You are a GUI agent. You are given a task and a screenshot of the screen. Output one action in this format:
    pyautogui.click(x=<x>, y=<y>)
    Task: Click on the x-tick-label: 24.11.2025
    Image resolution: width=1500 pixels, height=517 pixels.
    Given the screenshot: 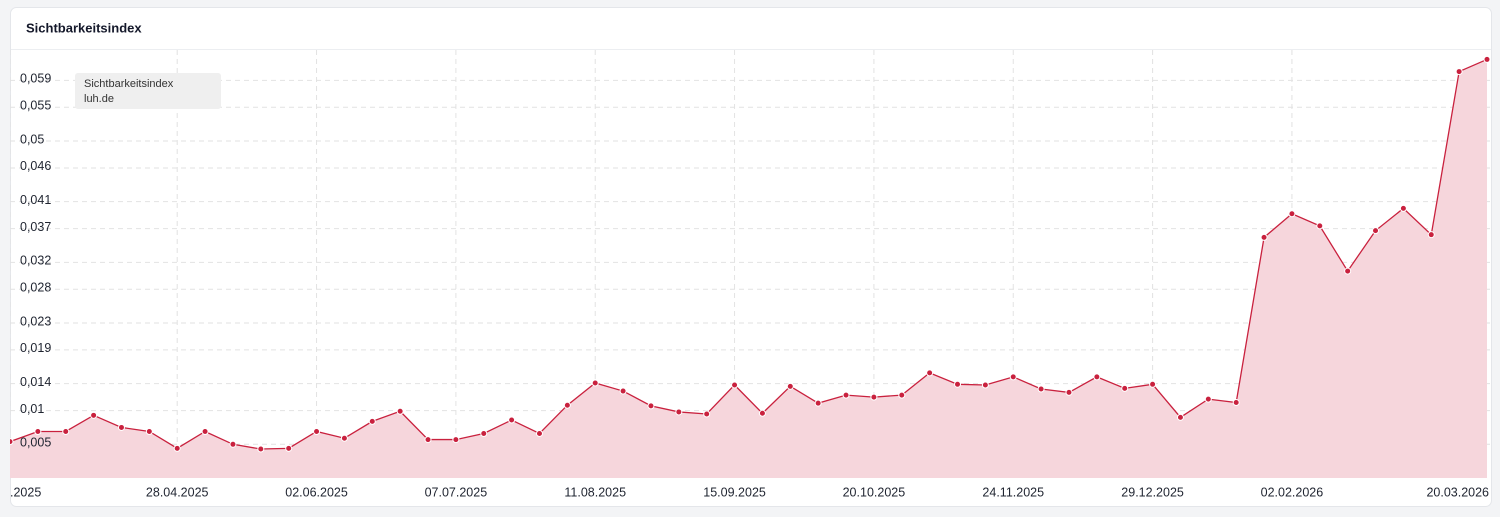 What is the action you would take?
    pyautogui.click(x=1013, y=492)
    